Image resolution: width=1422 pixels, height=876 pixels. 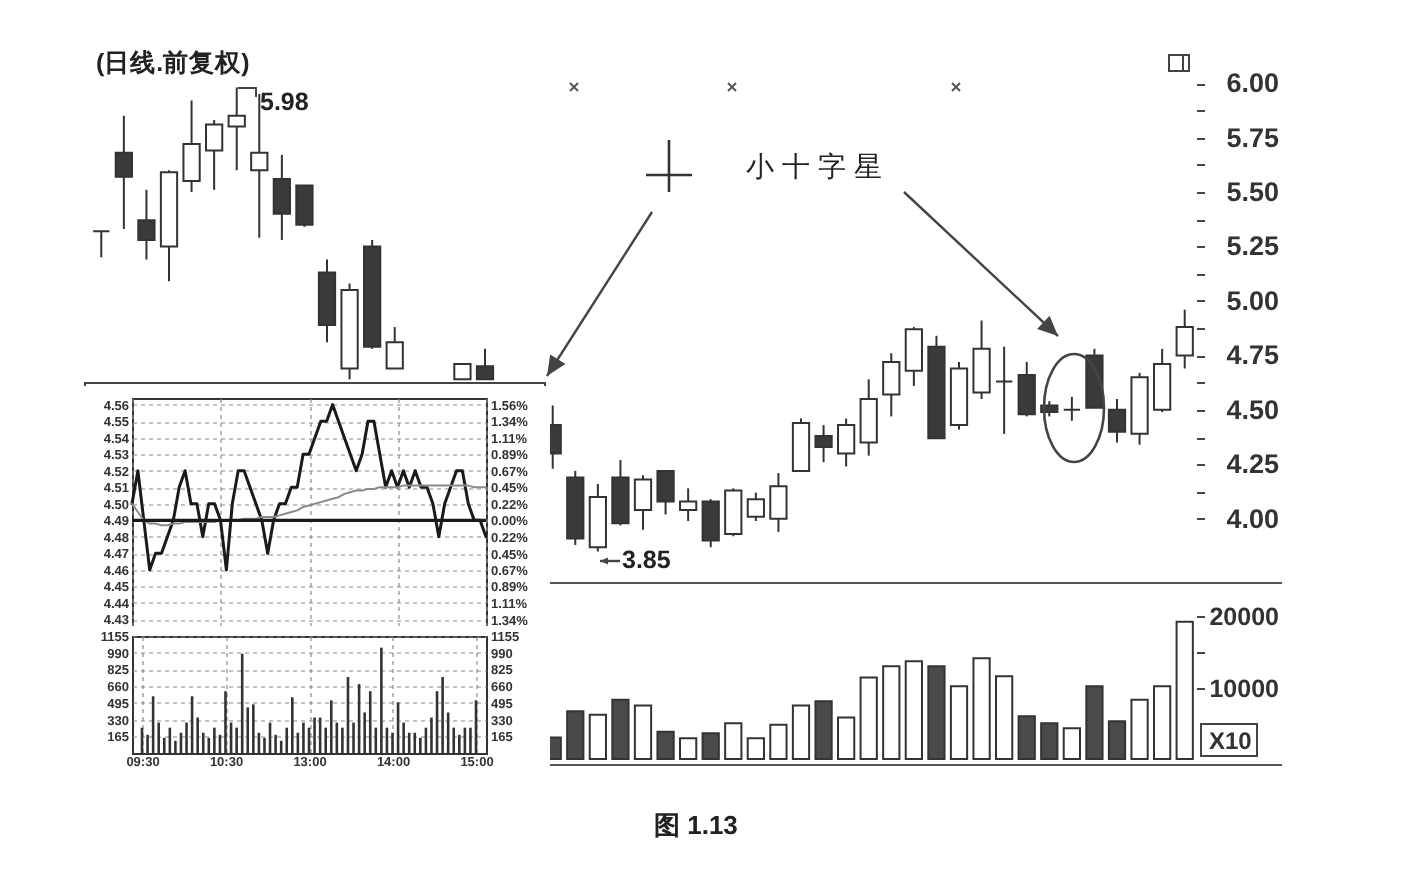 What do you see at coordinates (1244, 617) in the screenshot?
I see `y-tick-label: 20000` at bounding box center [1244, 617].